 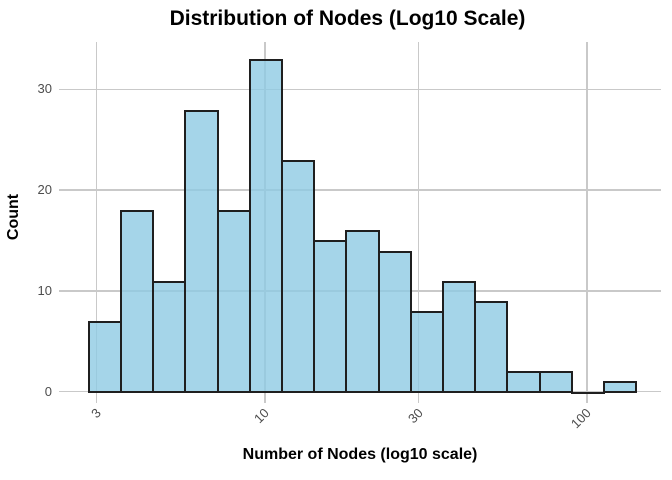 I want to click on x-axis-title: Number of Nodes (log10 scale), so click(x=360, y=454).